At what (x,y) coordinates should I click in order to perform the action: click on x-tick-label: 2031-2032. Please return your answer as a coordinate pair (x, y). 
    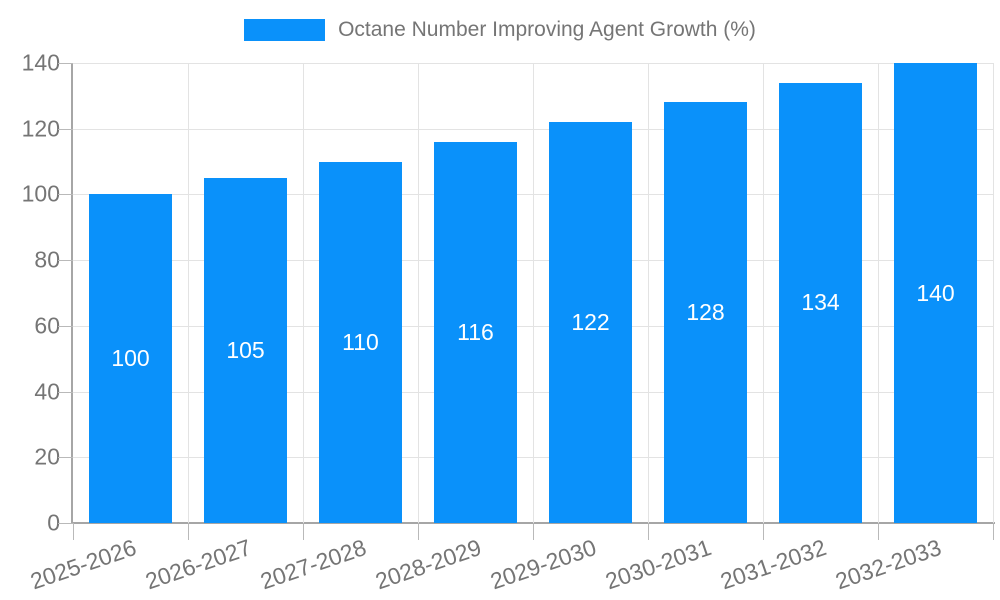
    Looking at the image, I should click on (772, 564).